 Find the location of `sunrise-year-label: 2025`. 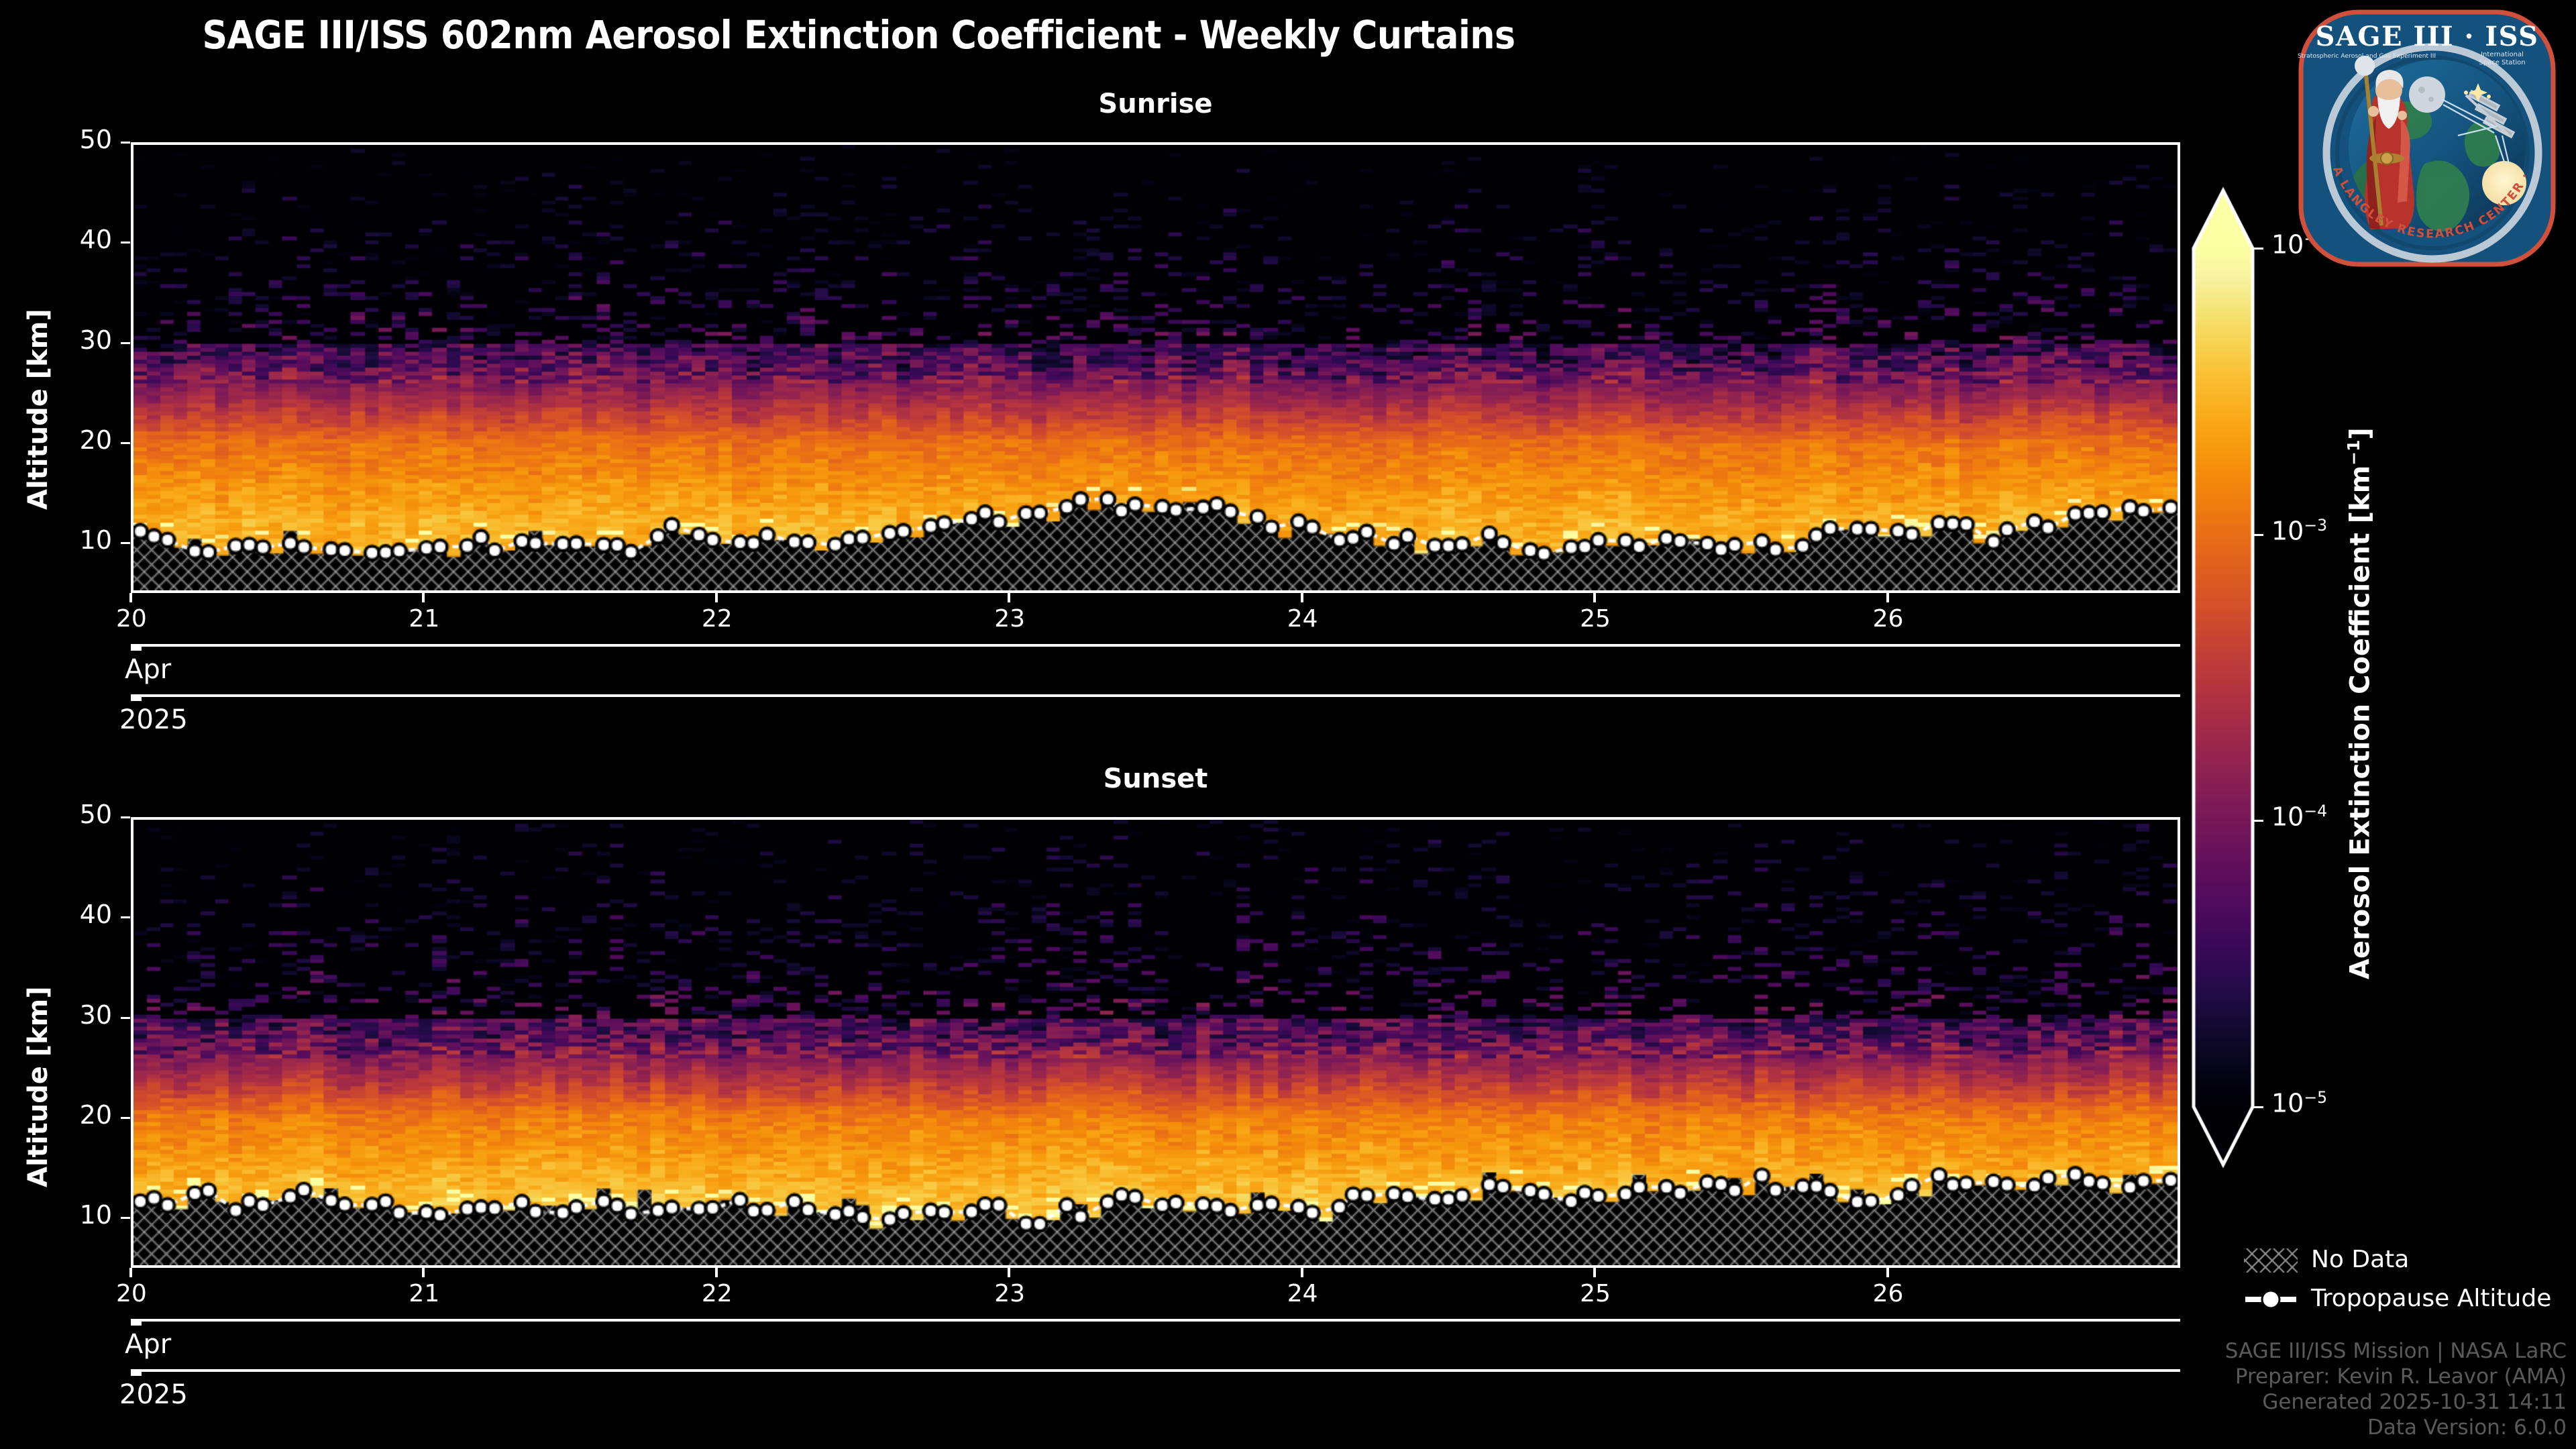

sunrise-year-label: 2025 is located at coordinates (153, 719).